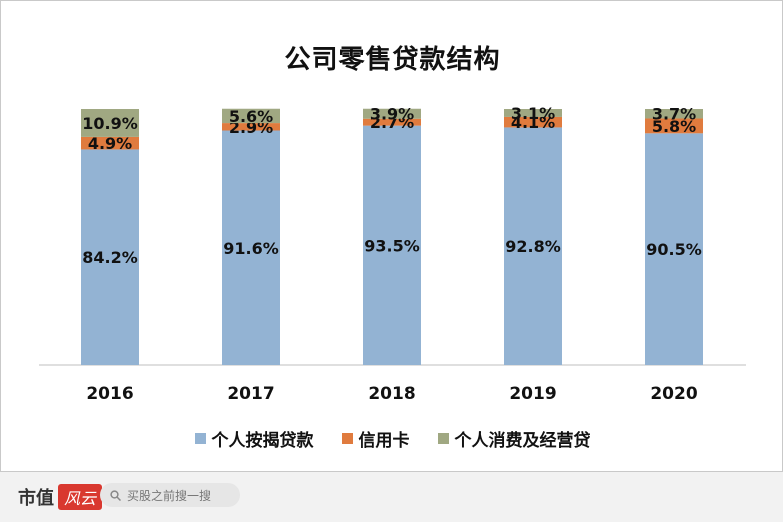 This screenshot has height=522, width=783. I want to click on bar-consumer-loan-2019, so click(533, 113).